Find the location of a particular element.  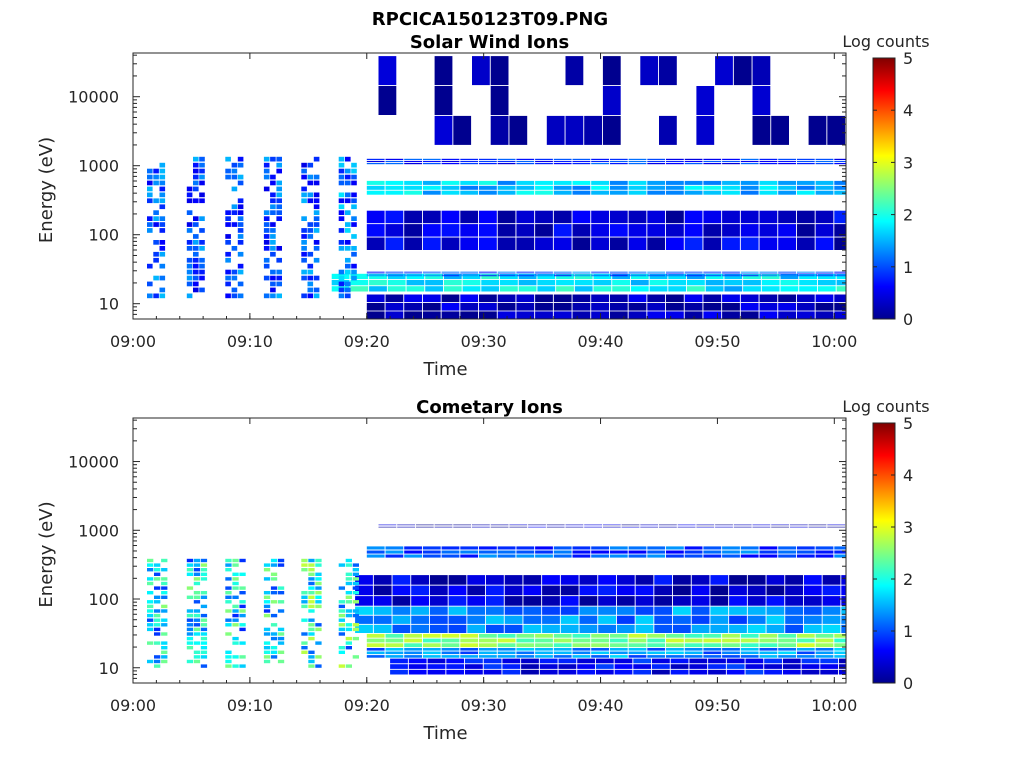

x-tick-label: 09:00 is located at coordinates (133, 341).